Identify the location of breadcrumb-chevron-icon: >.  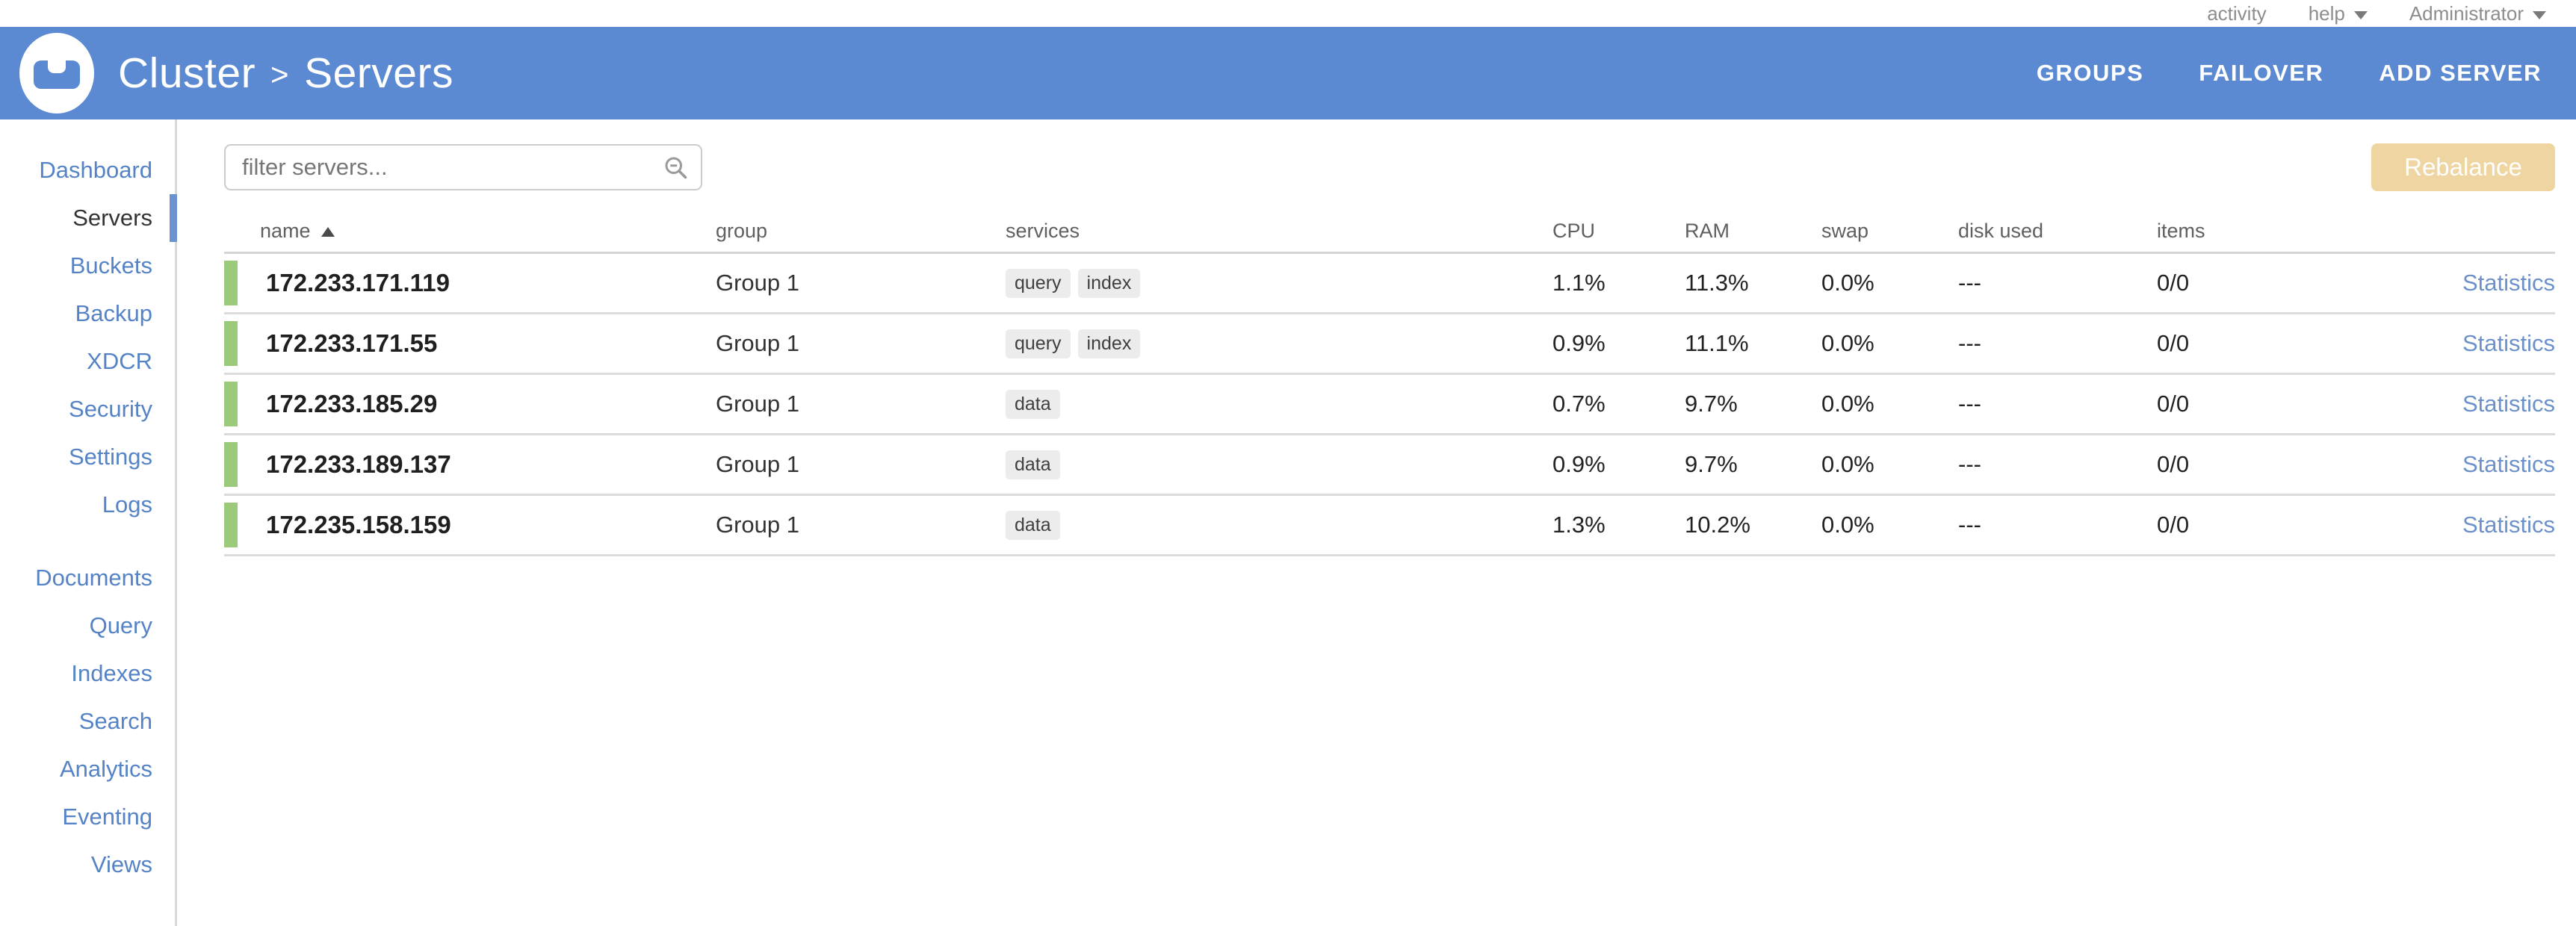
(280, 75).